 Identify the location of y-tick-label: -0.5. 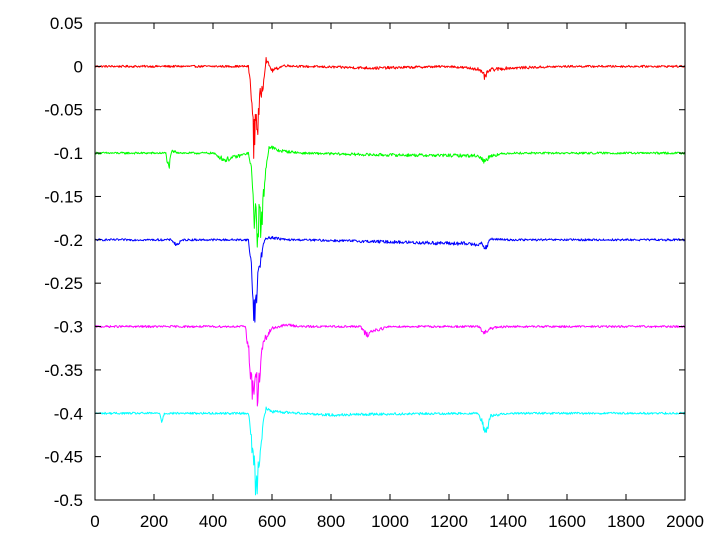
(68, 500).